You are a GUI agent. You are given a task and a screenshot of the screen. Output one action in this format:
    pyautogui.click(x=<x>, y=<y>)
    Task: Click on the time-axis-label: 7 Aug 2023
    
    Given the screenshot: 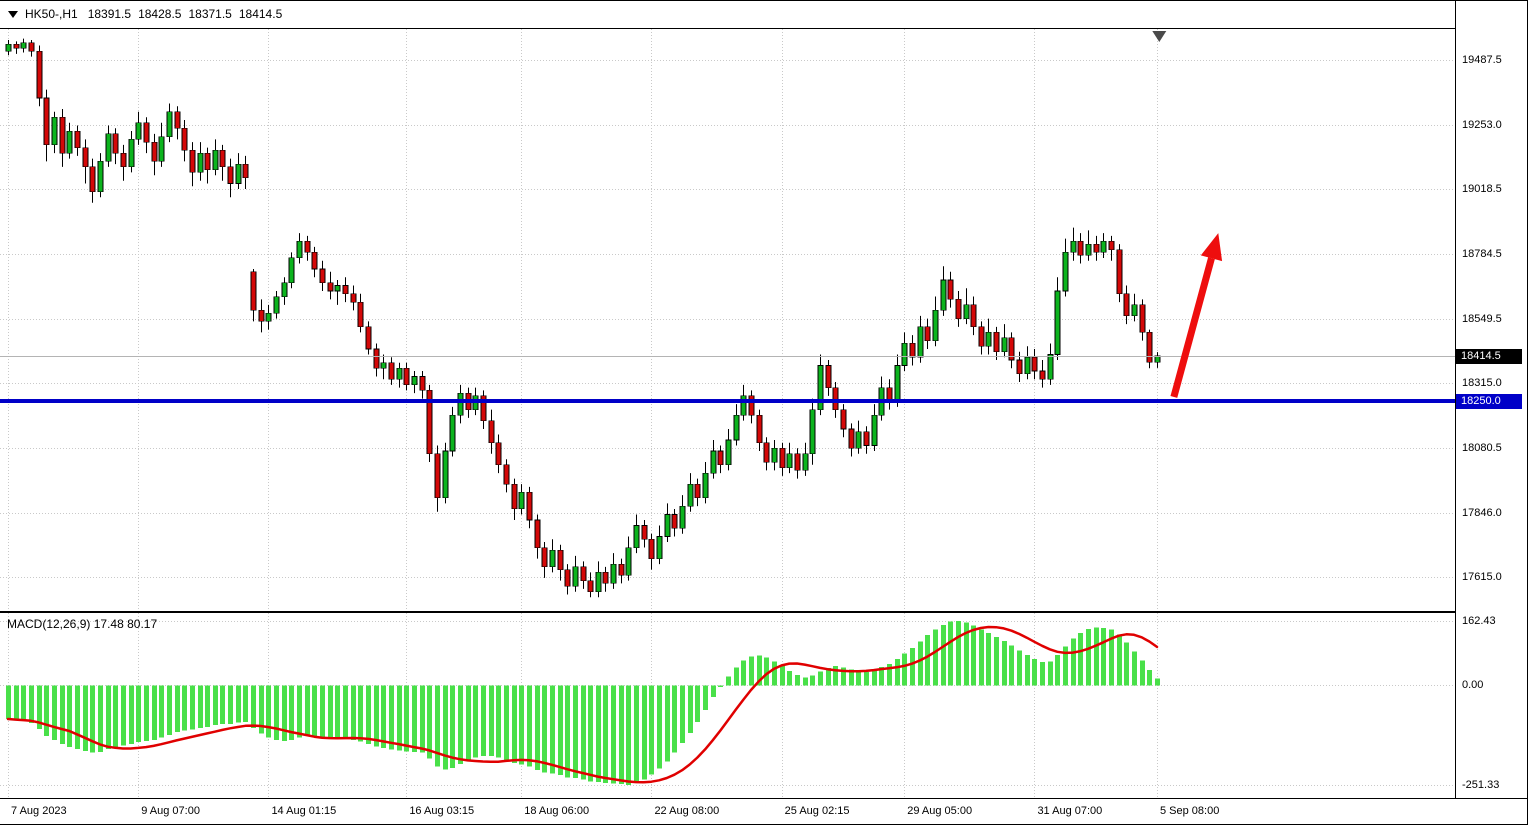 What is the action you would take?
    pyautogui.click(x=39, y=811)
    